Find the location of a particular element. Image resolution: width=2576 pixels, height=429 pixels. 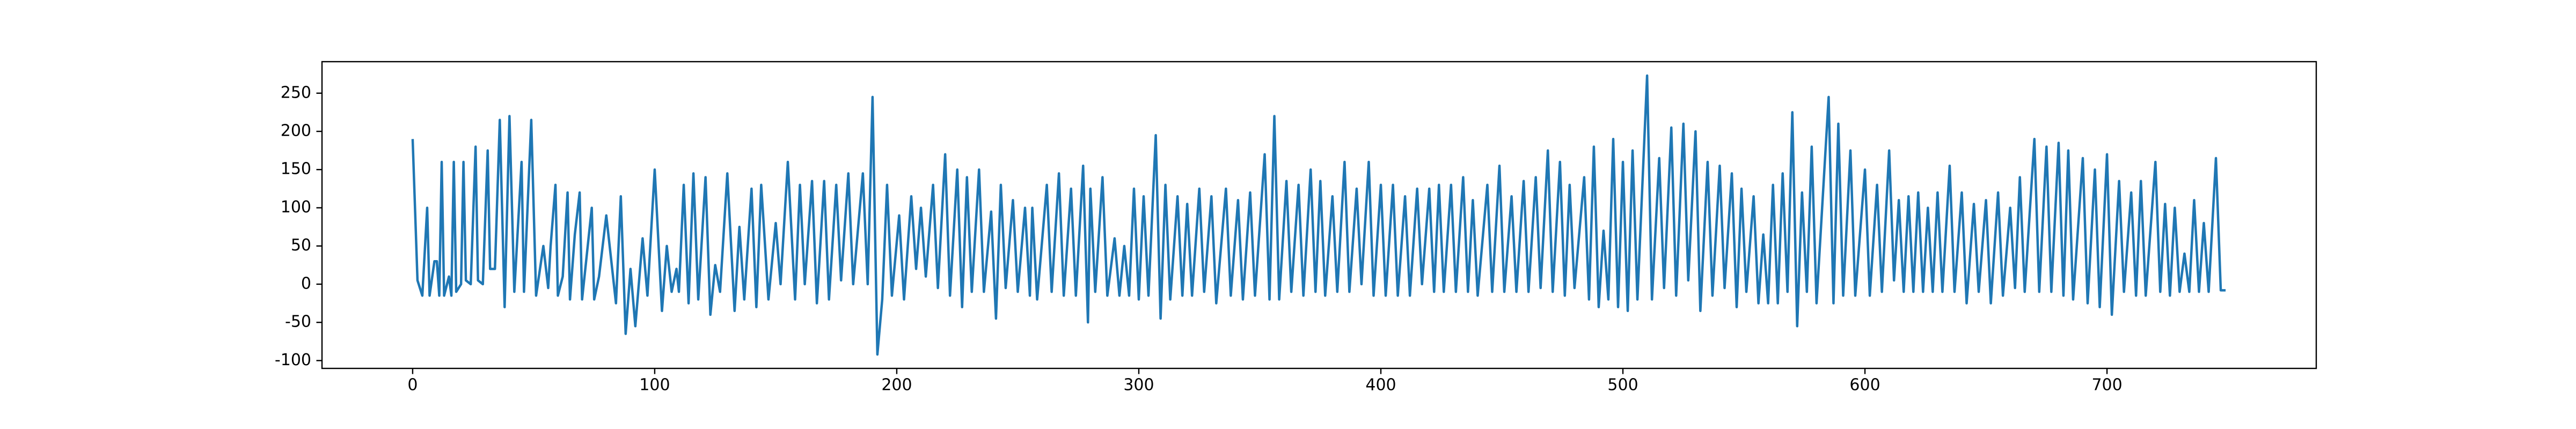

y-tick-label: 200 is located at coordinates (296, 131).